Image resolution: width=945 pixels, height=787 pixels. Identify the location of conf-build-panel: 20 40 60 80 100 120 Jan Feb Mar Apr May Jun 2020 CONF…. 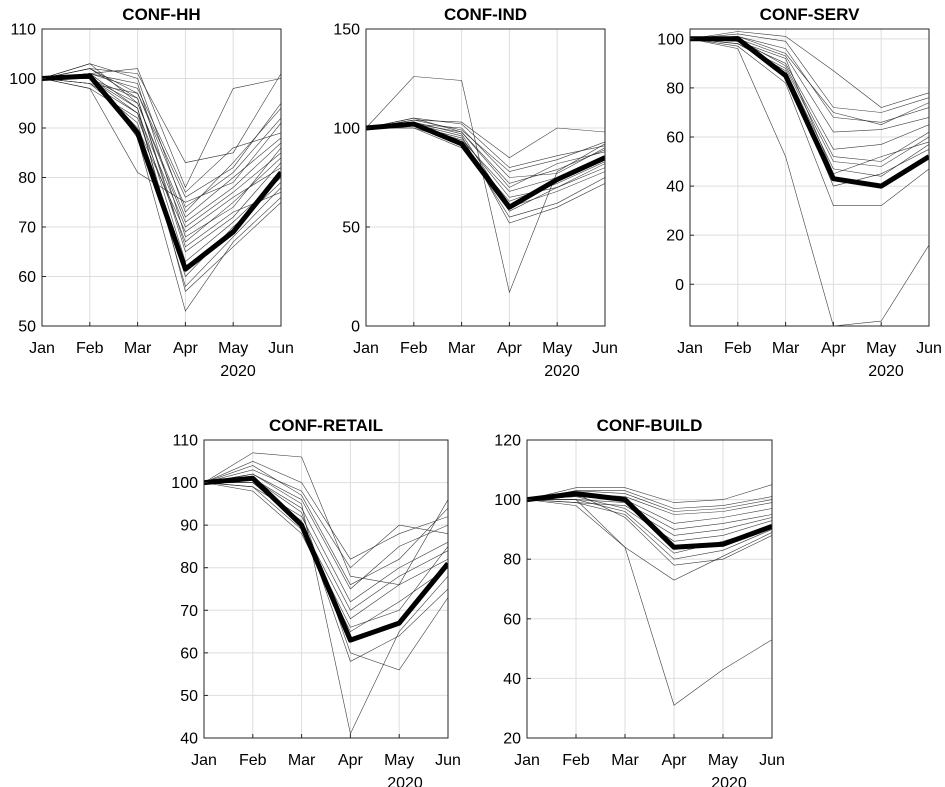
(639, 601).